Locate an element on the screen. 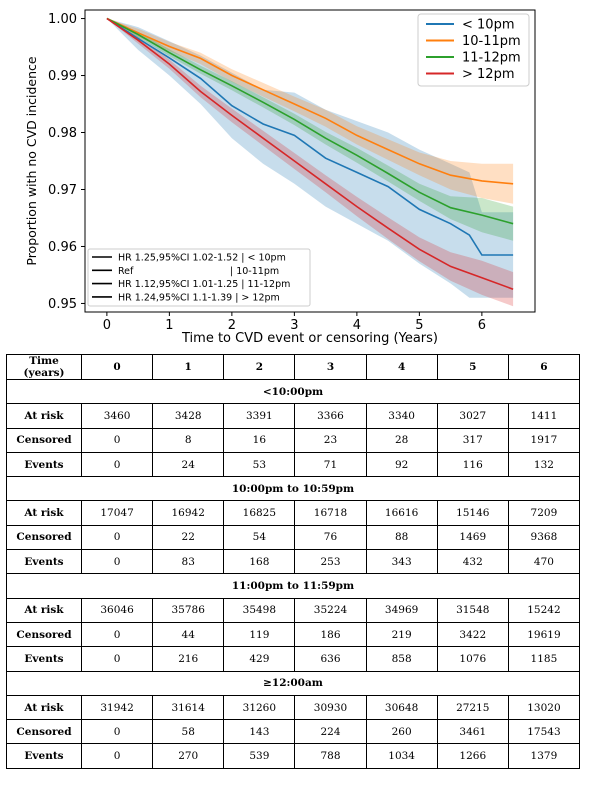  legend-label-0: < 10pm is located at coordinates (488, 25).